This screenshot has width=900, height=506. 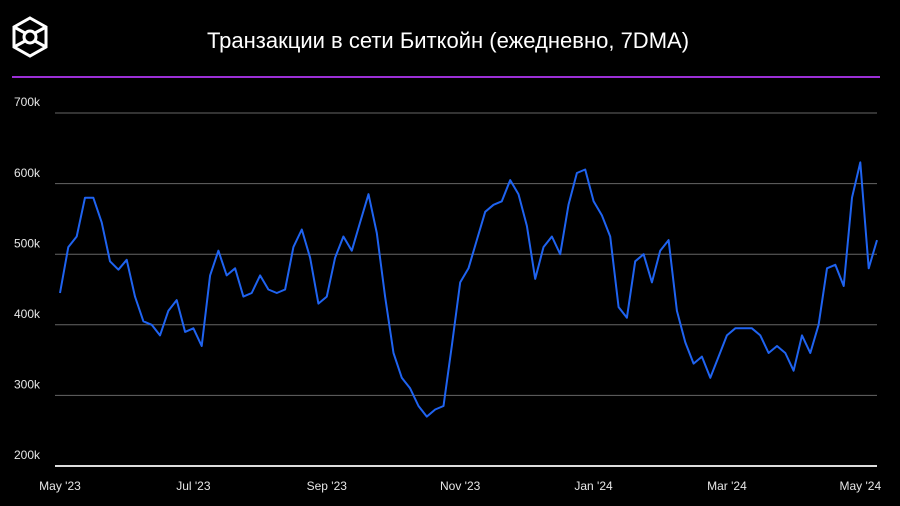 I want to click on y-tick-label: 300k, so click(x=27, y=385).